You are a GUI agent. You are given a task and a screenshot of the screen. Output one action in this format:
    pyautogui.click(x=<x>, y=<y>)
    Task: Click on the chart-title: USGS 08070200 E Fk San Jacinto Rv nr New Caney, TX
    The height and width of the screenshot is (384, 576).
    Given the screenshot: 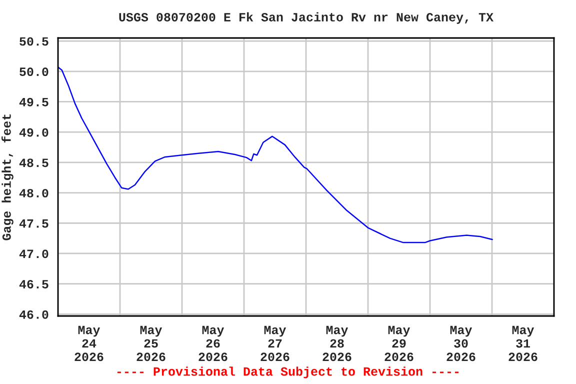 What is the action you would take?
    pyautogui.click(x=306, y=18)
    